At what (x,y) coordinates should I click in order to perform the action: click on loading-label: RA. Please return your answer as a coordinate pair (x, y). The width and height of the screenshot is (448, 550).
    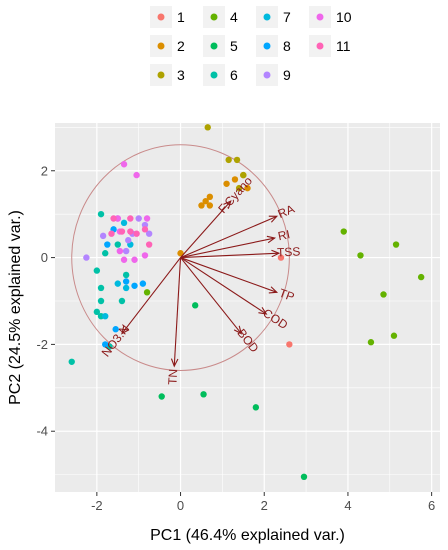
    Looking at the image, I should click on (286, 211).